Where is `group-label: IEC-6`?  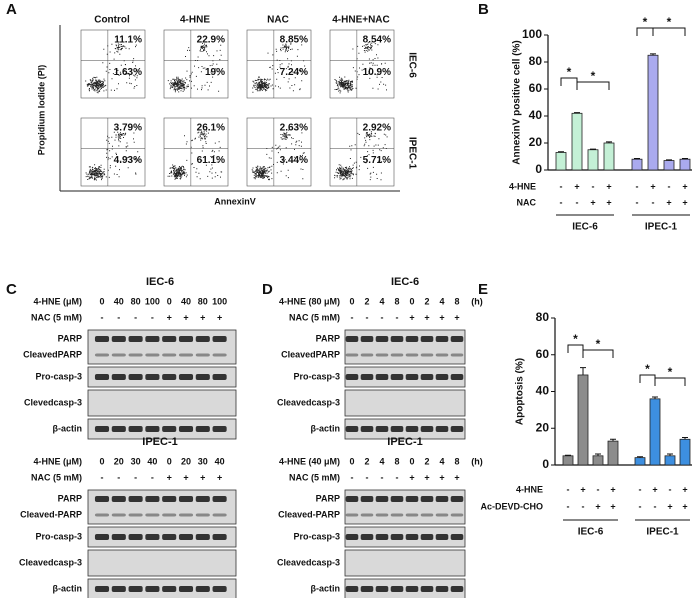
group-label: IEC-6 is located at coordinates (591, 532).